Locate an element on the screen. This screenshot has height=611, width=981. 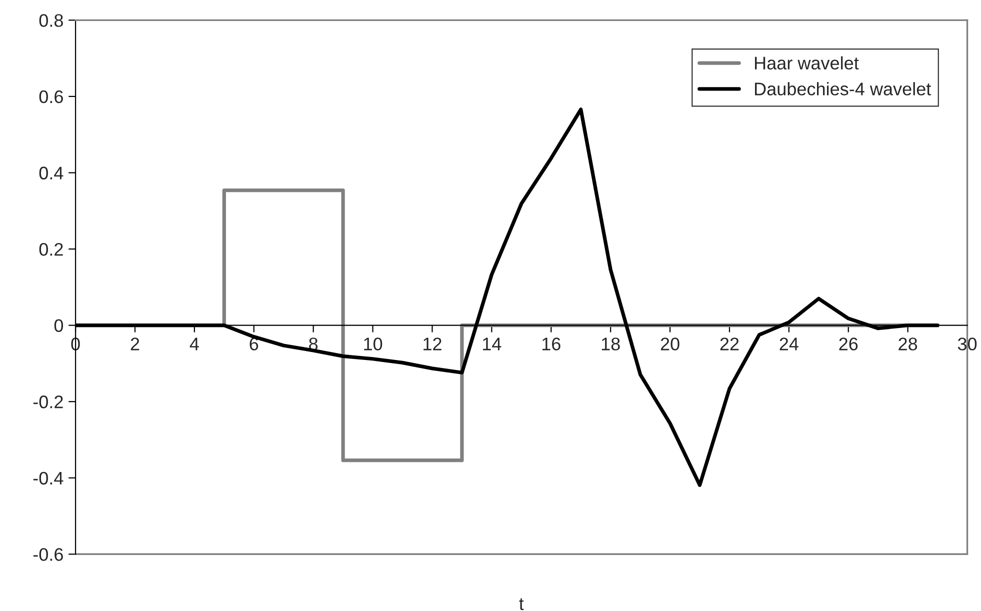
x-tick-label: 16 is located at coordinates (551, 344).